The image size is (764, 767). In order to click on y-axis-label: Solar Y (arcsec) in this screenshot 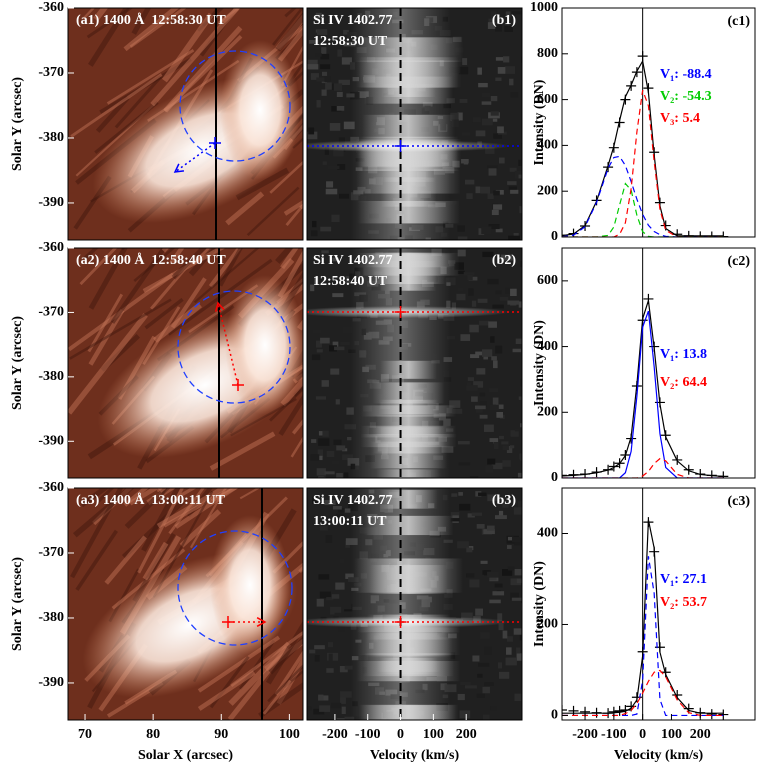, I will do `click(17, 363)`.